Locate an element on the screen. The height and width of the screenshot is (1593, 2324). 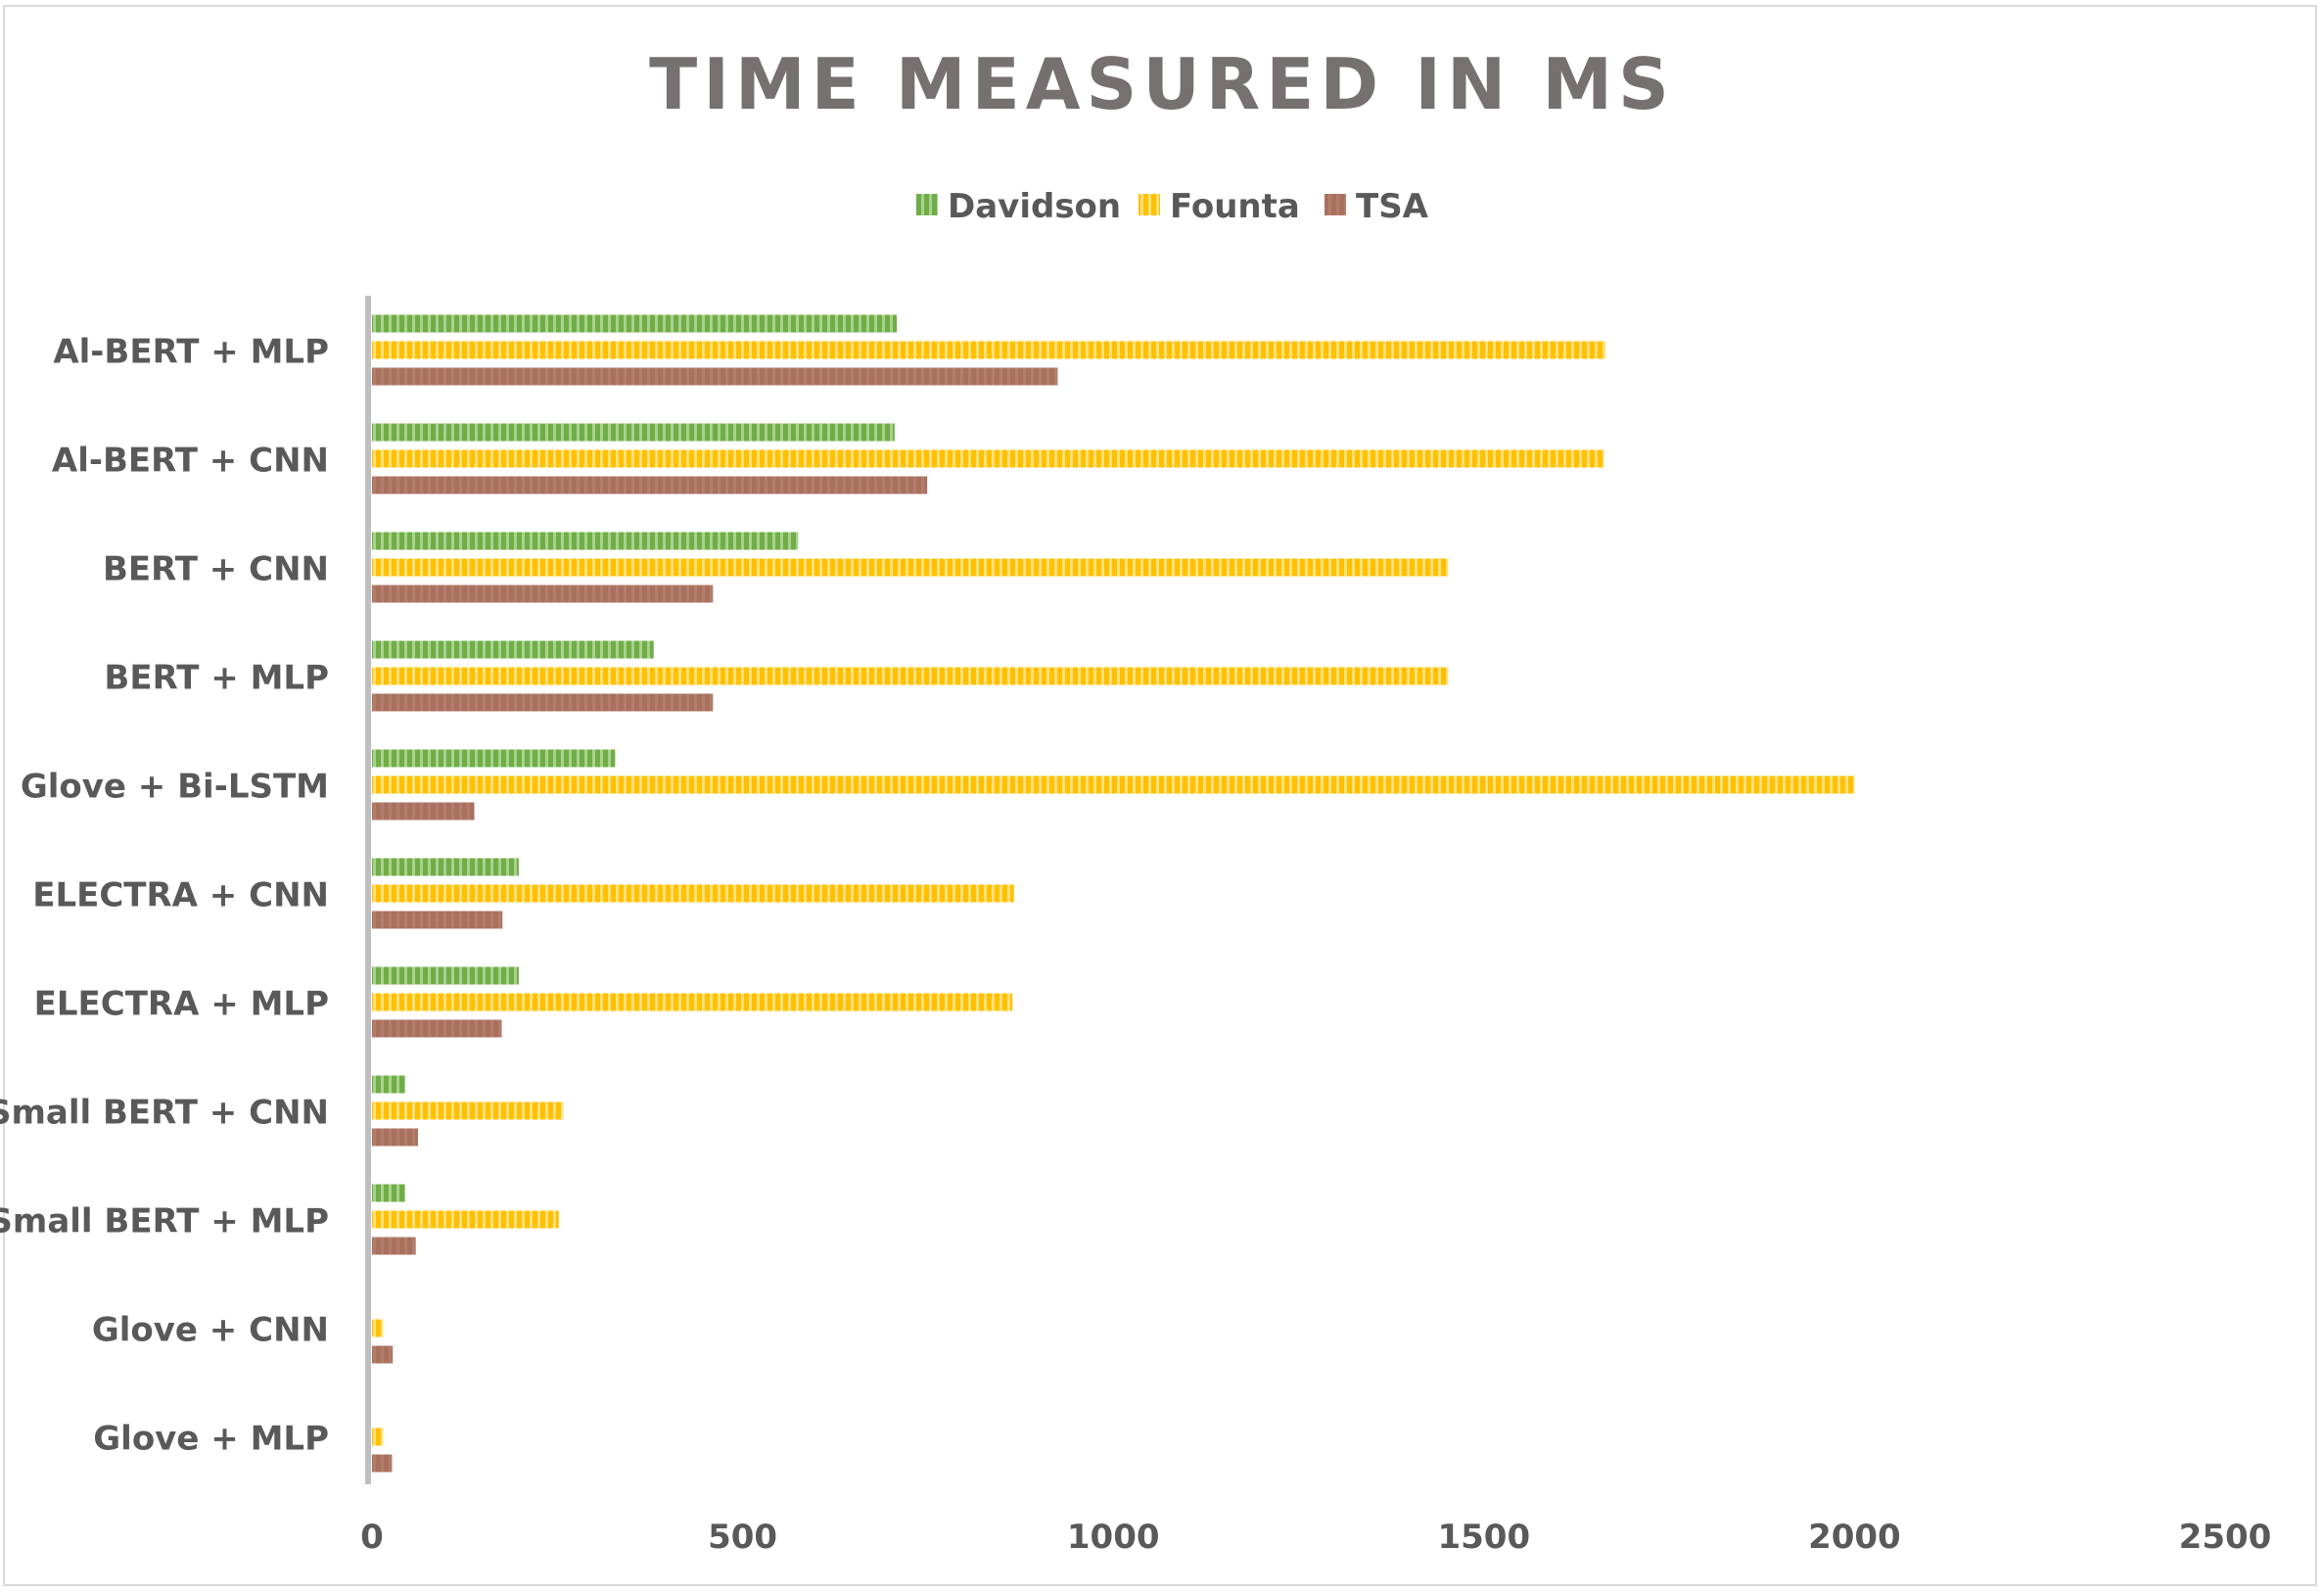
legend-label-founta: Founta is located at coordinates (1235, 206).